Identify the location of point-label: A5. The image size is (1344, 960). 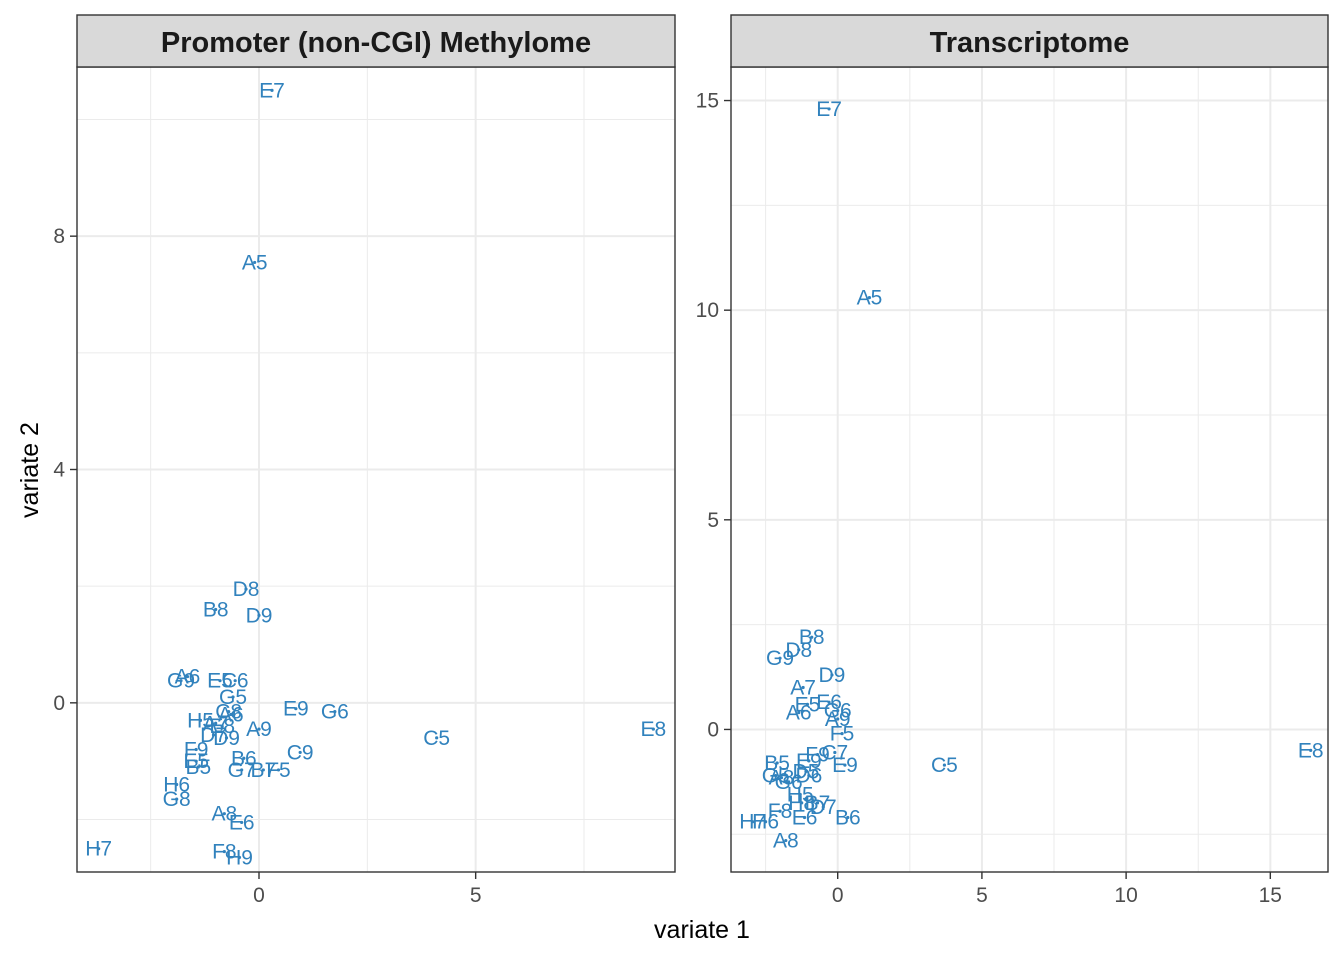
(255, 262).